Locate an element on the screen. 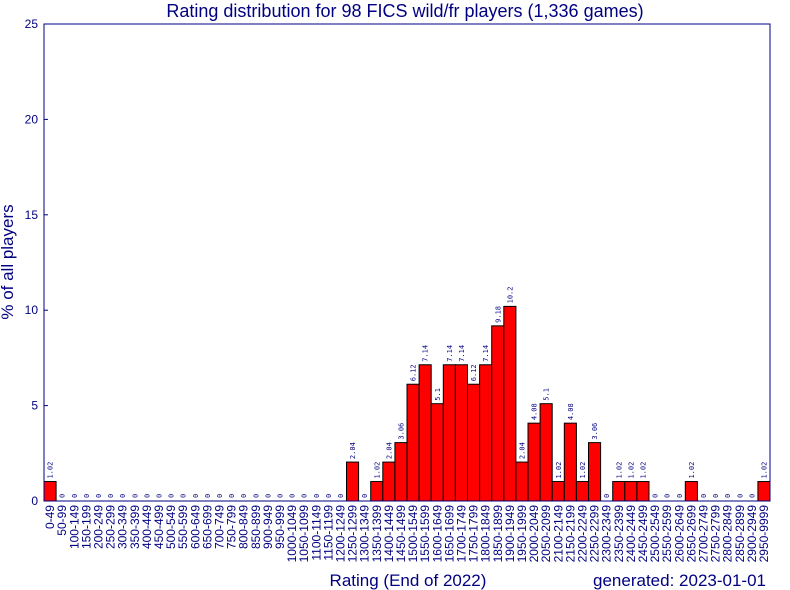  y-tick-label: 15 is located at coordinates (32, 215).